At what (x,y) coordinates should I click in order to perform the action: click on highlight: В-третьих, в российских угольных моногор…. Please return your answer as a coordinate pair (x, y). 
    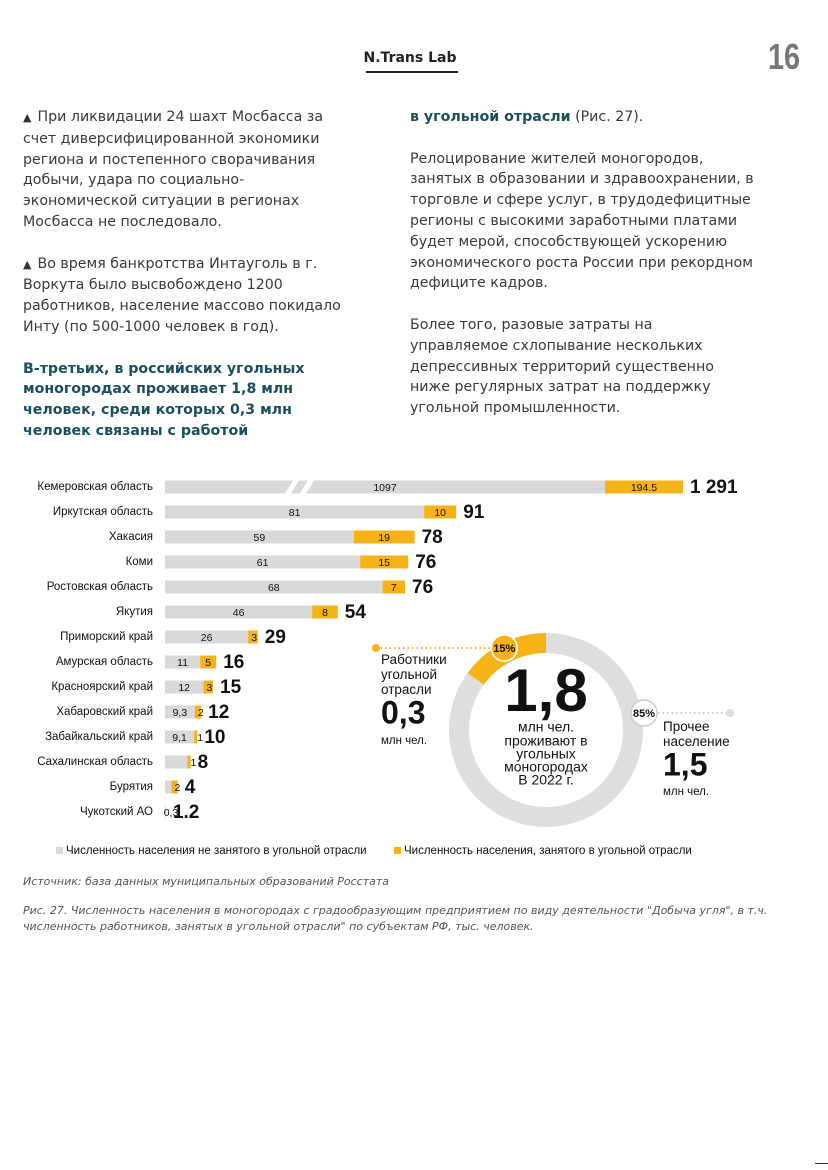
    Looking at the image, I should click on (164, 399).